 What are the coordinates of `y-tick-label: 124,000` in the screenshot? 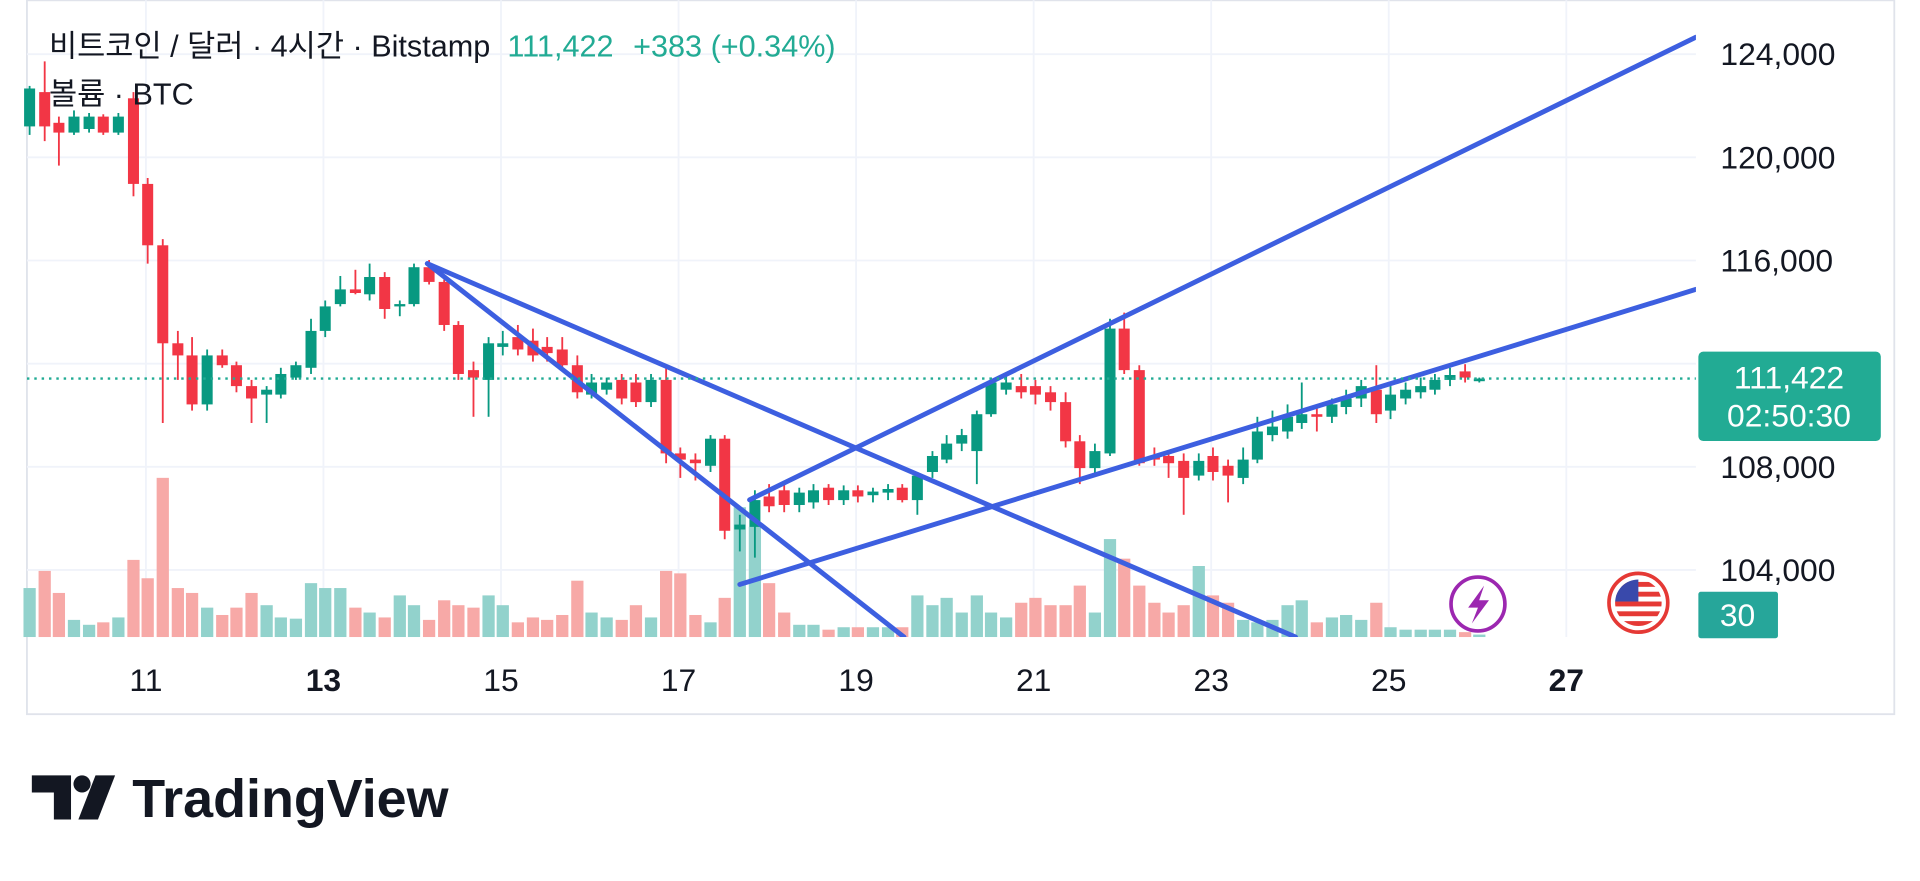 It's located at (1777, 54).